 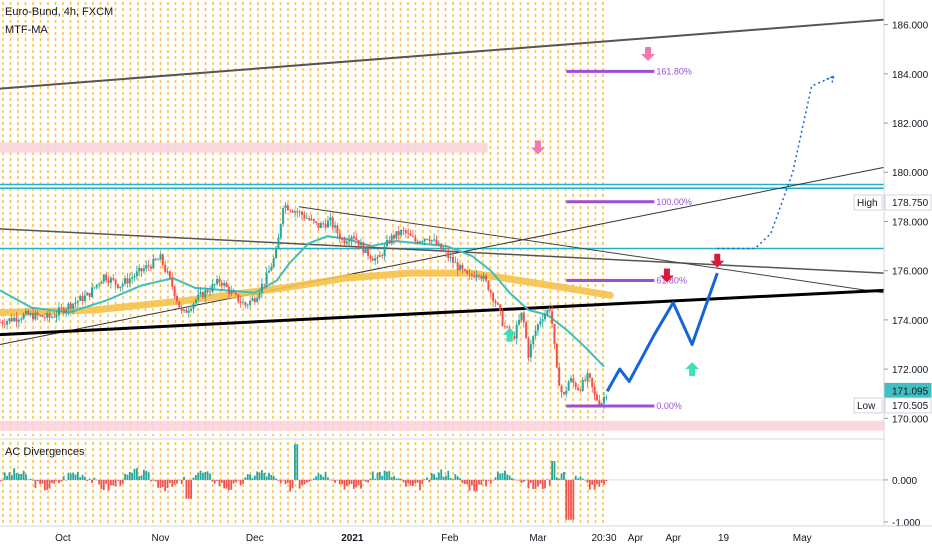 I want to click on pink-zone, so click(x=442, y=425).